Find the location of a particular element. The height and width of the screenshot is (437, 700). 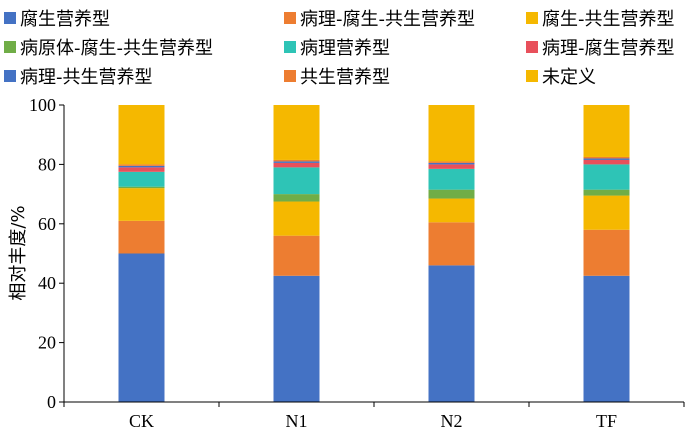

legend-label: 腐生营养型 is located at coordinates (65, 19).